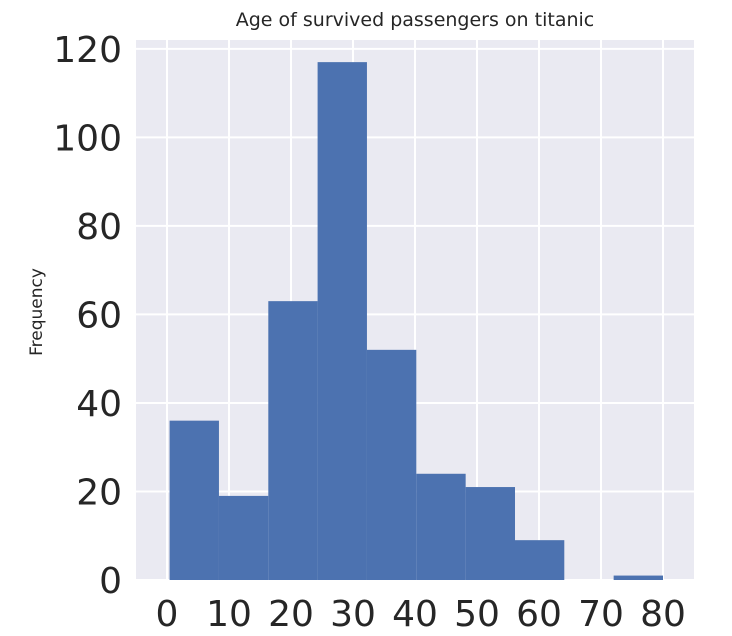  Describe the element at coordinates (415, 614) in the screenshot. I see `x-tick-label: 40` at that location.